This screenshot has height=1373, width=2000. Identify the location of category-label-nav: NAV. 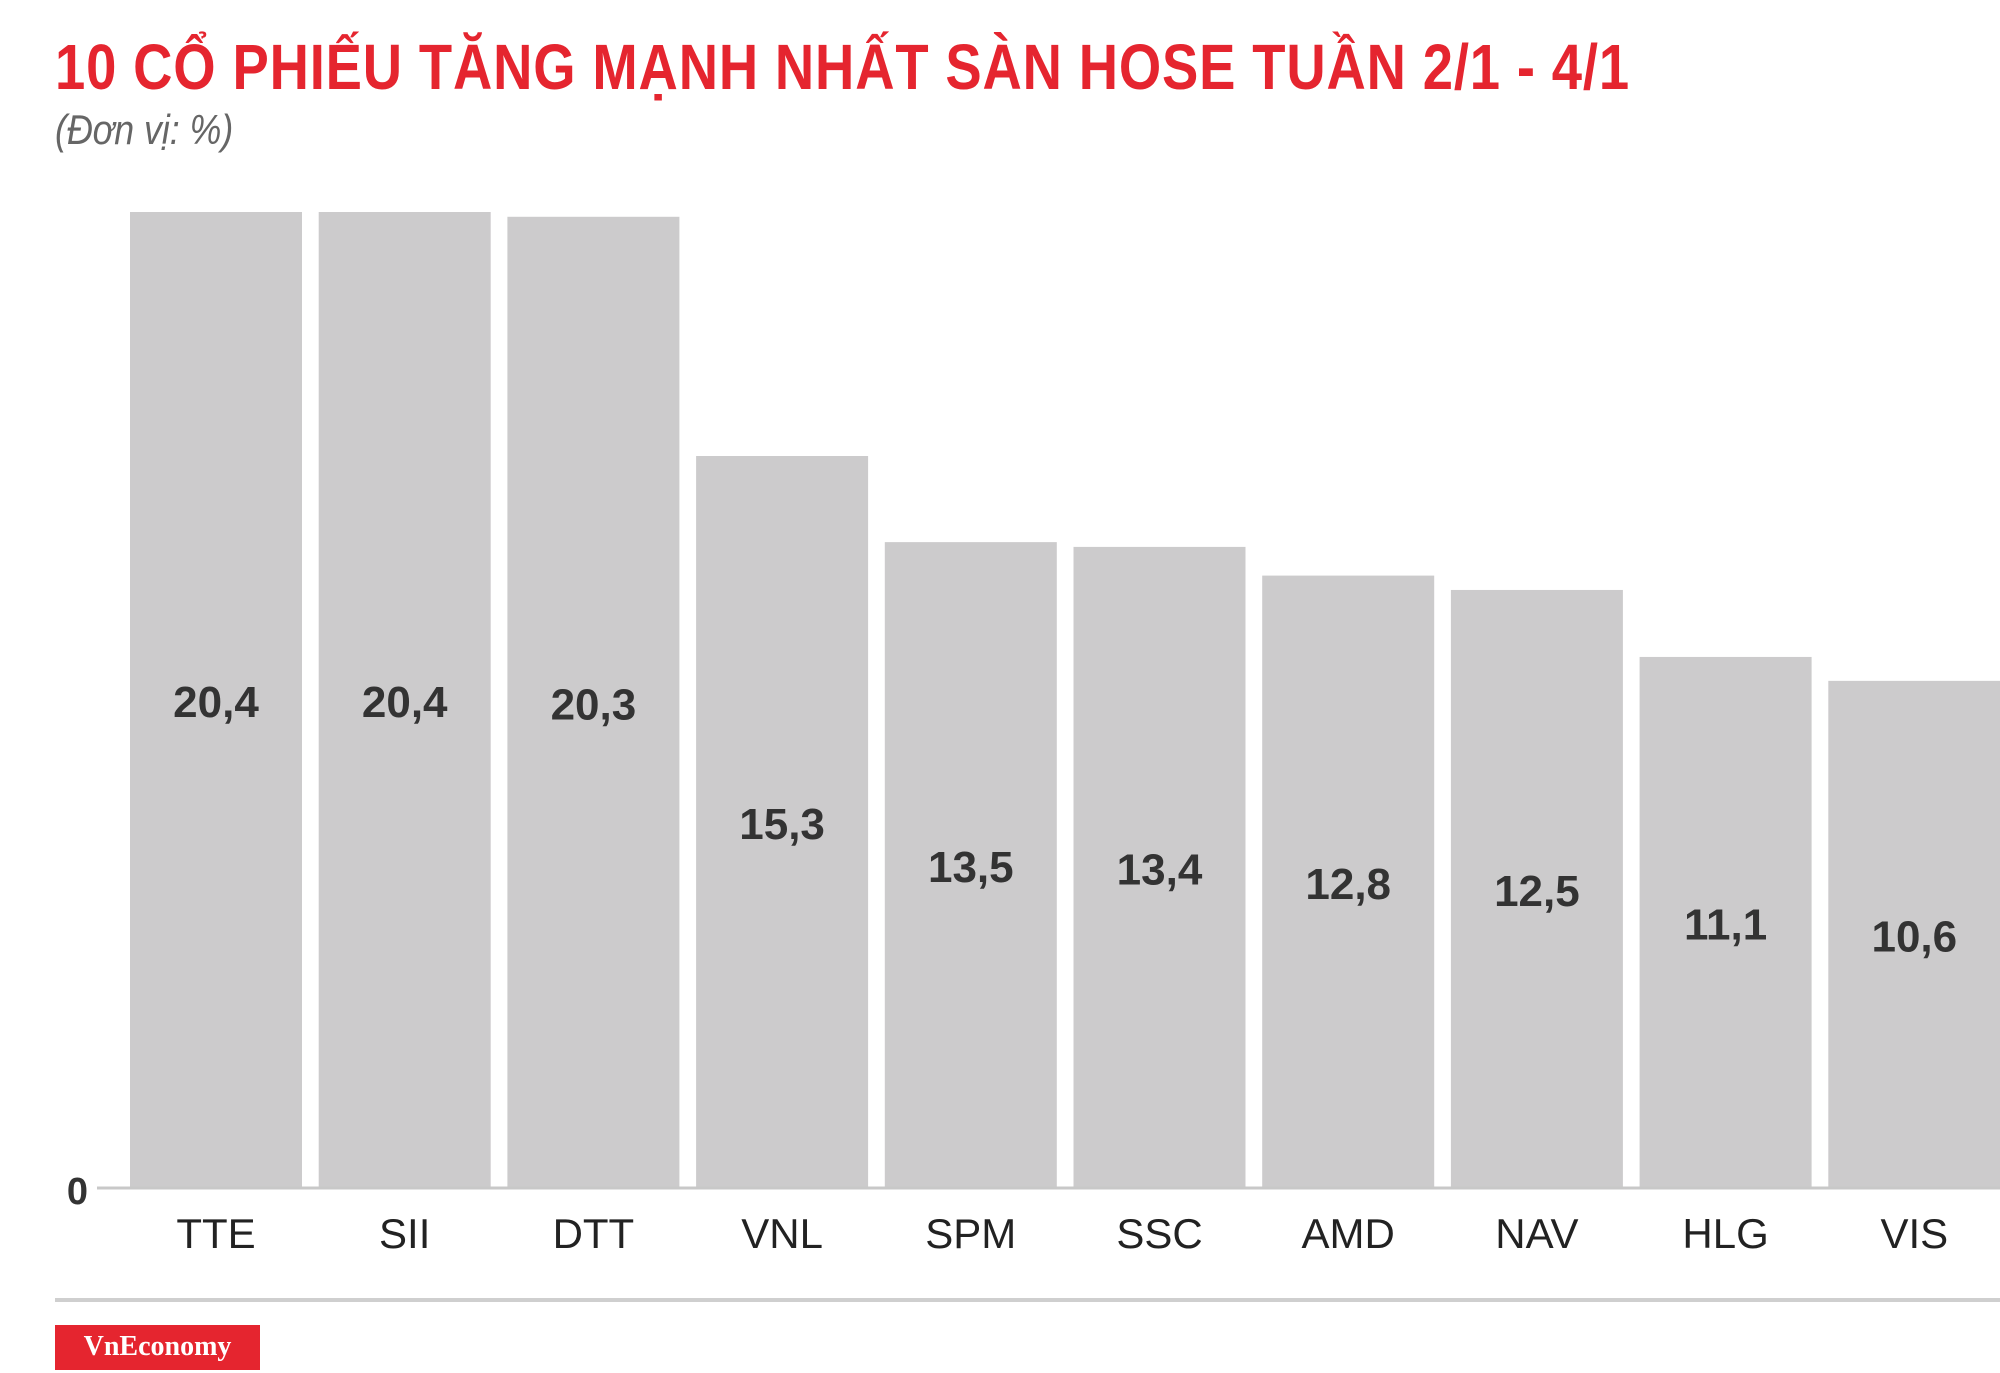
(1536, 1233).